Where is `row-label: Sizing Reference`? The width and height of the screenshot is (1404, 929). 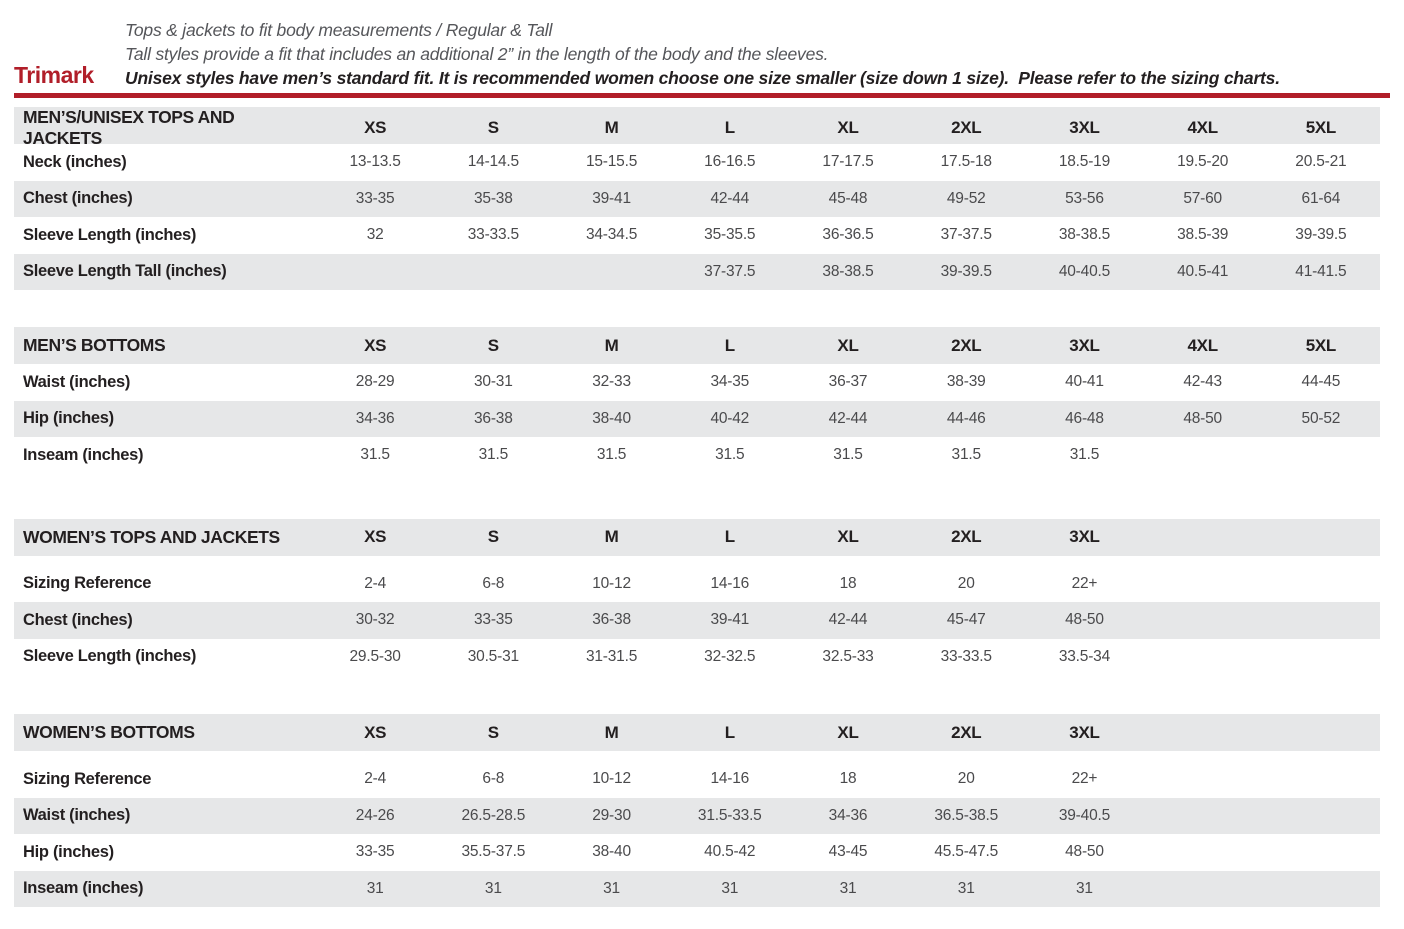 row-label: Sizing Reference is located at coordinates (87, 778).